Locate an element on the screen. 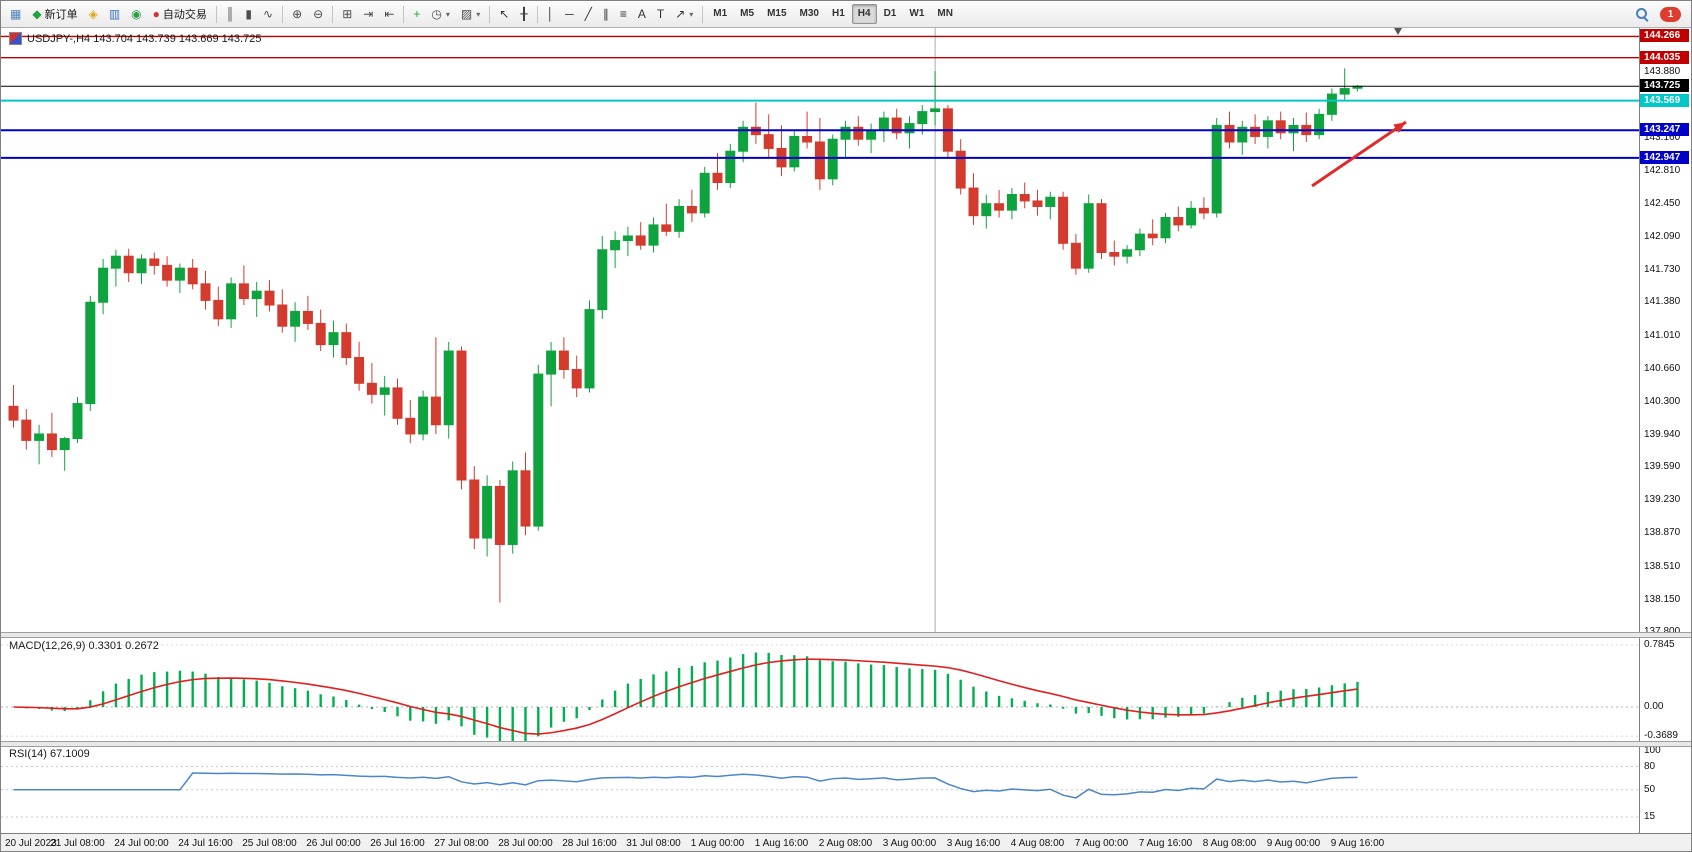 The height and width of the screenshot is (852, 1692). toolbar-separator is located at coordinates (703, 14).